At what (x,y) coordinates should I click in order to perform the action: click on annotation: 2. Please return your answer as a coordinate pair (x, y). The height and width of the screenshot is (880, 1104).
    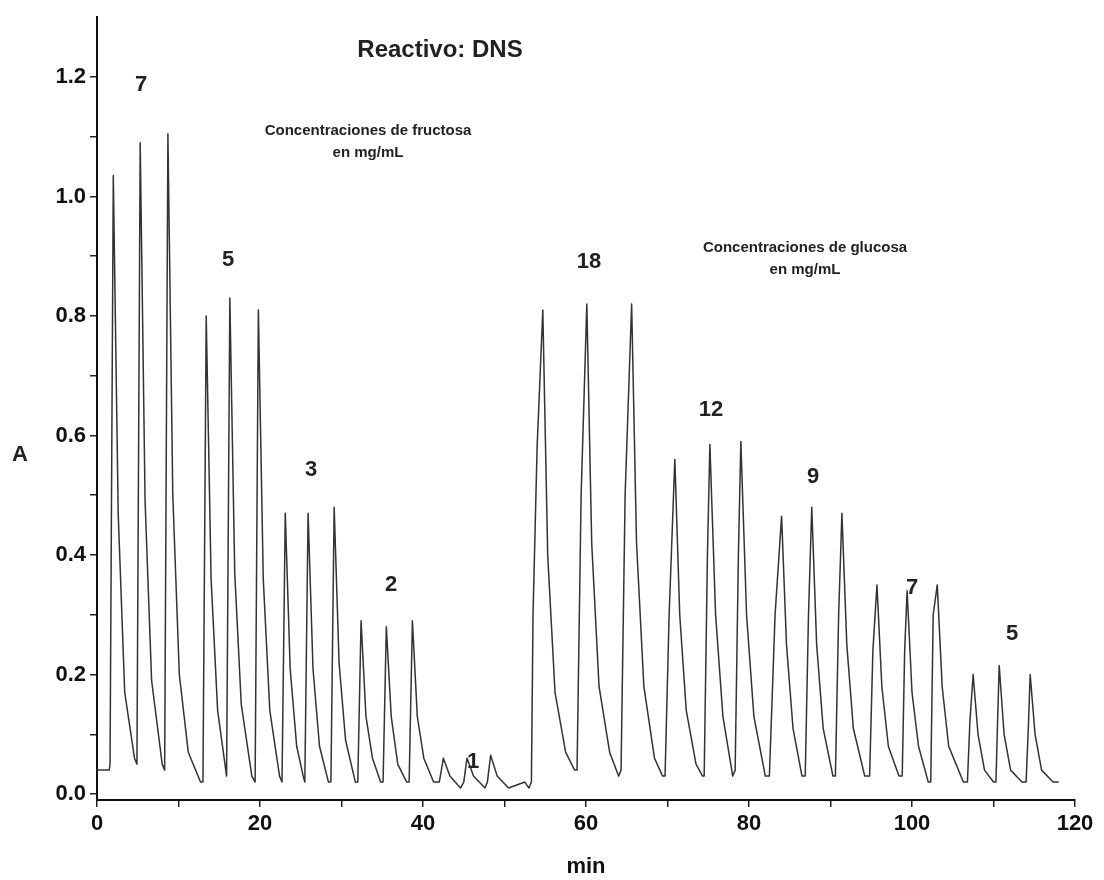
    Looking at the image, I should click on (391, 584).